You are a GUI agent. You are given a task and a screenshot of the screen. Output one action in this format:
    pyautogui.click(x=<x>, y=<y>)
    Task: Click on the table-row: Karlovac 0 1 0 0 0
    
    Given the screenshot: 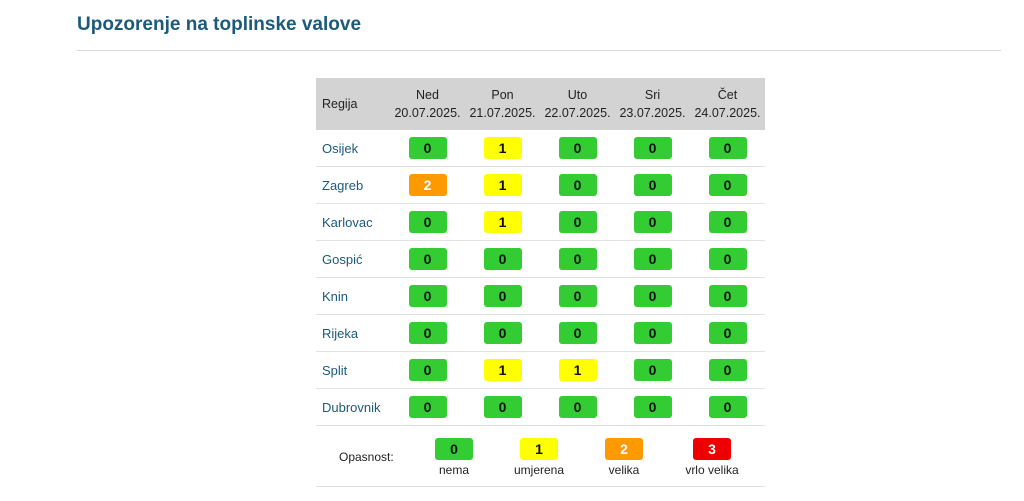 What is the action you would take?
    pyautogui.click(x=540, y=222)
    